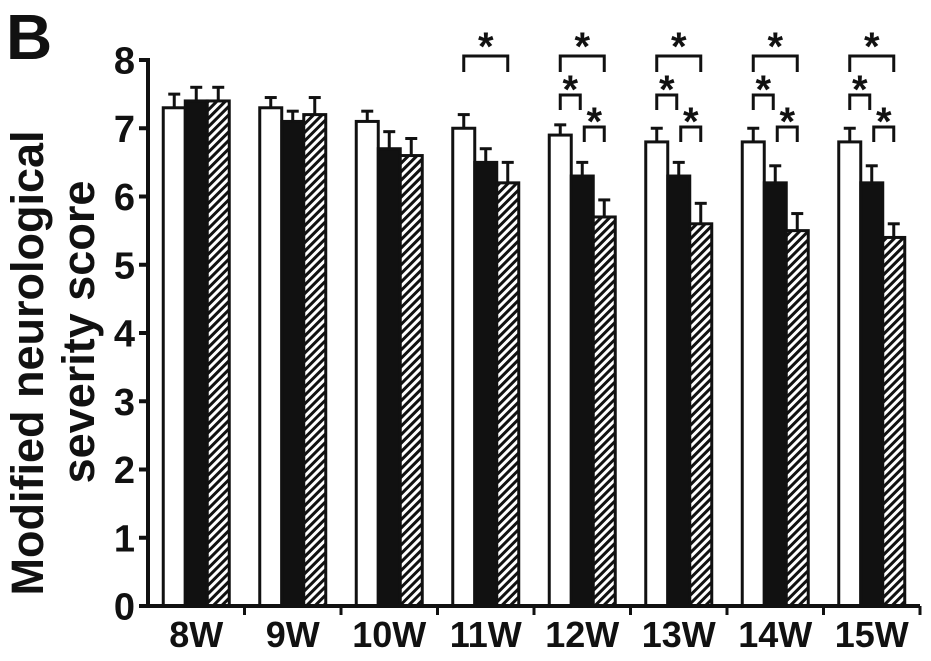  What do you see at coordinates (679, 634) in the screenshot?
I see `x-tick-label: 13W` at bounding box center [679, 634].